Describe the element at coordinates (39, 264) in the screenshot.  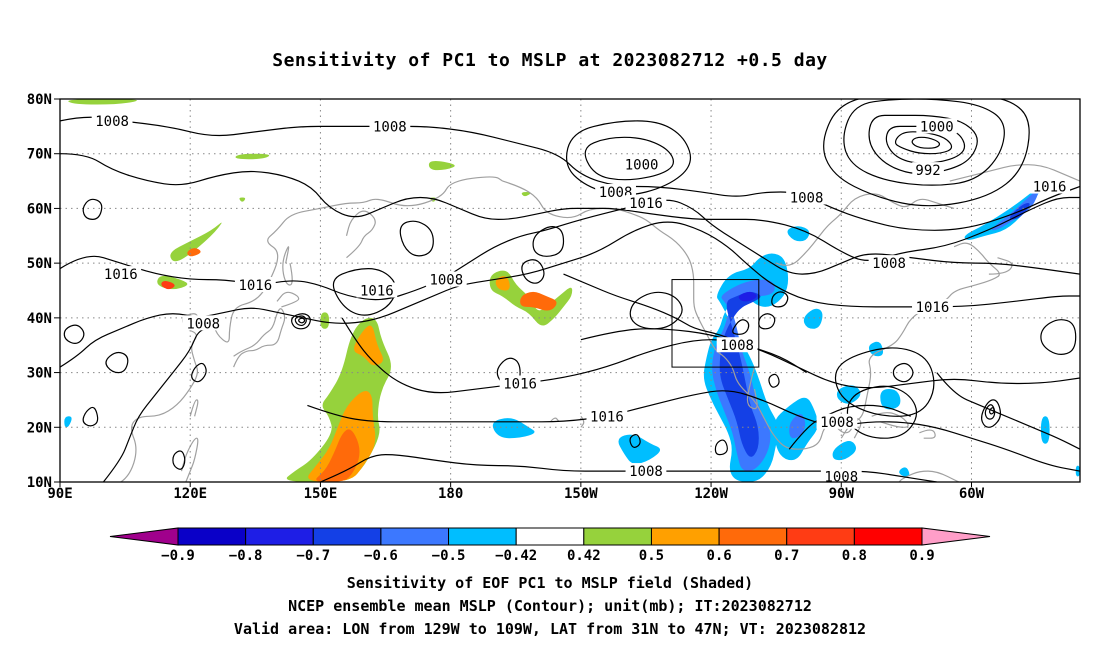
I see `latitude-label: 50N` at that location.